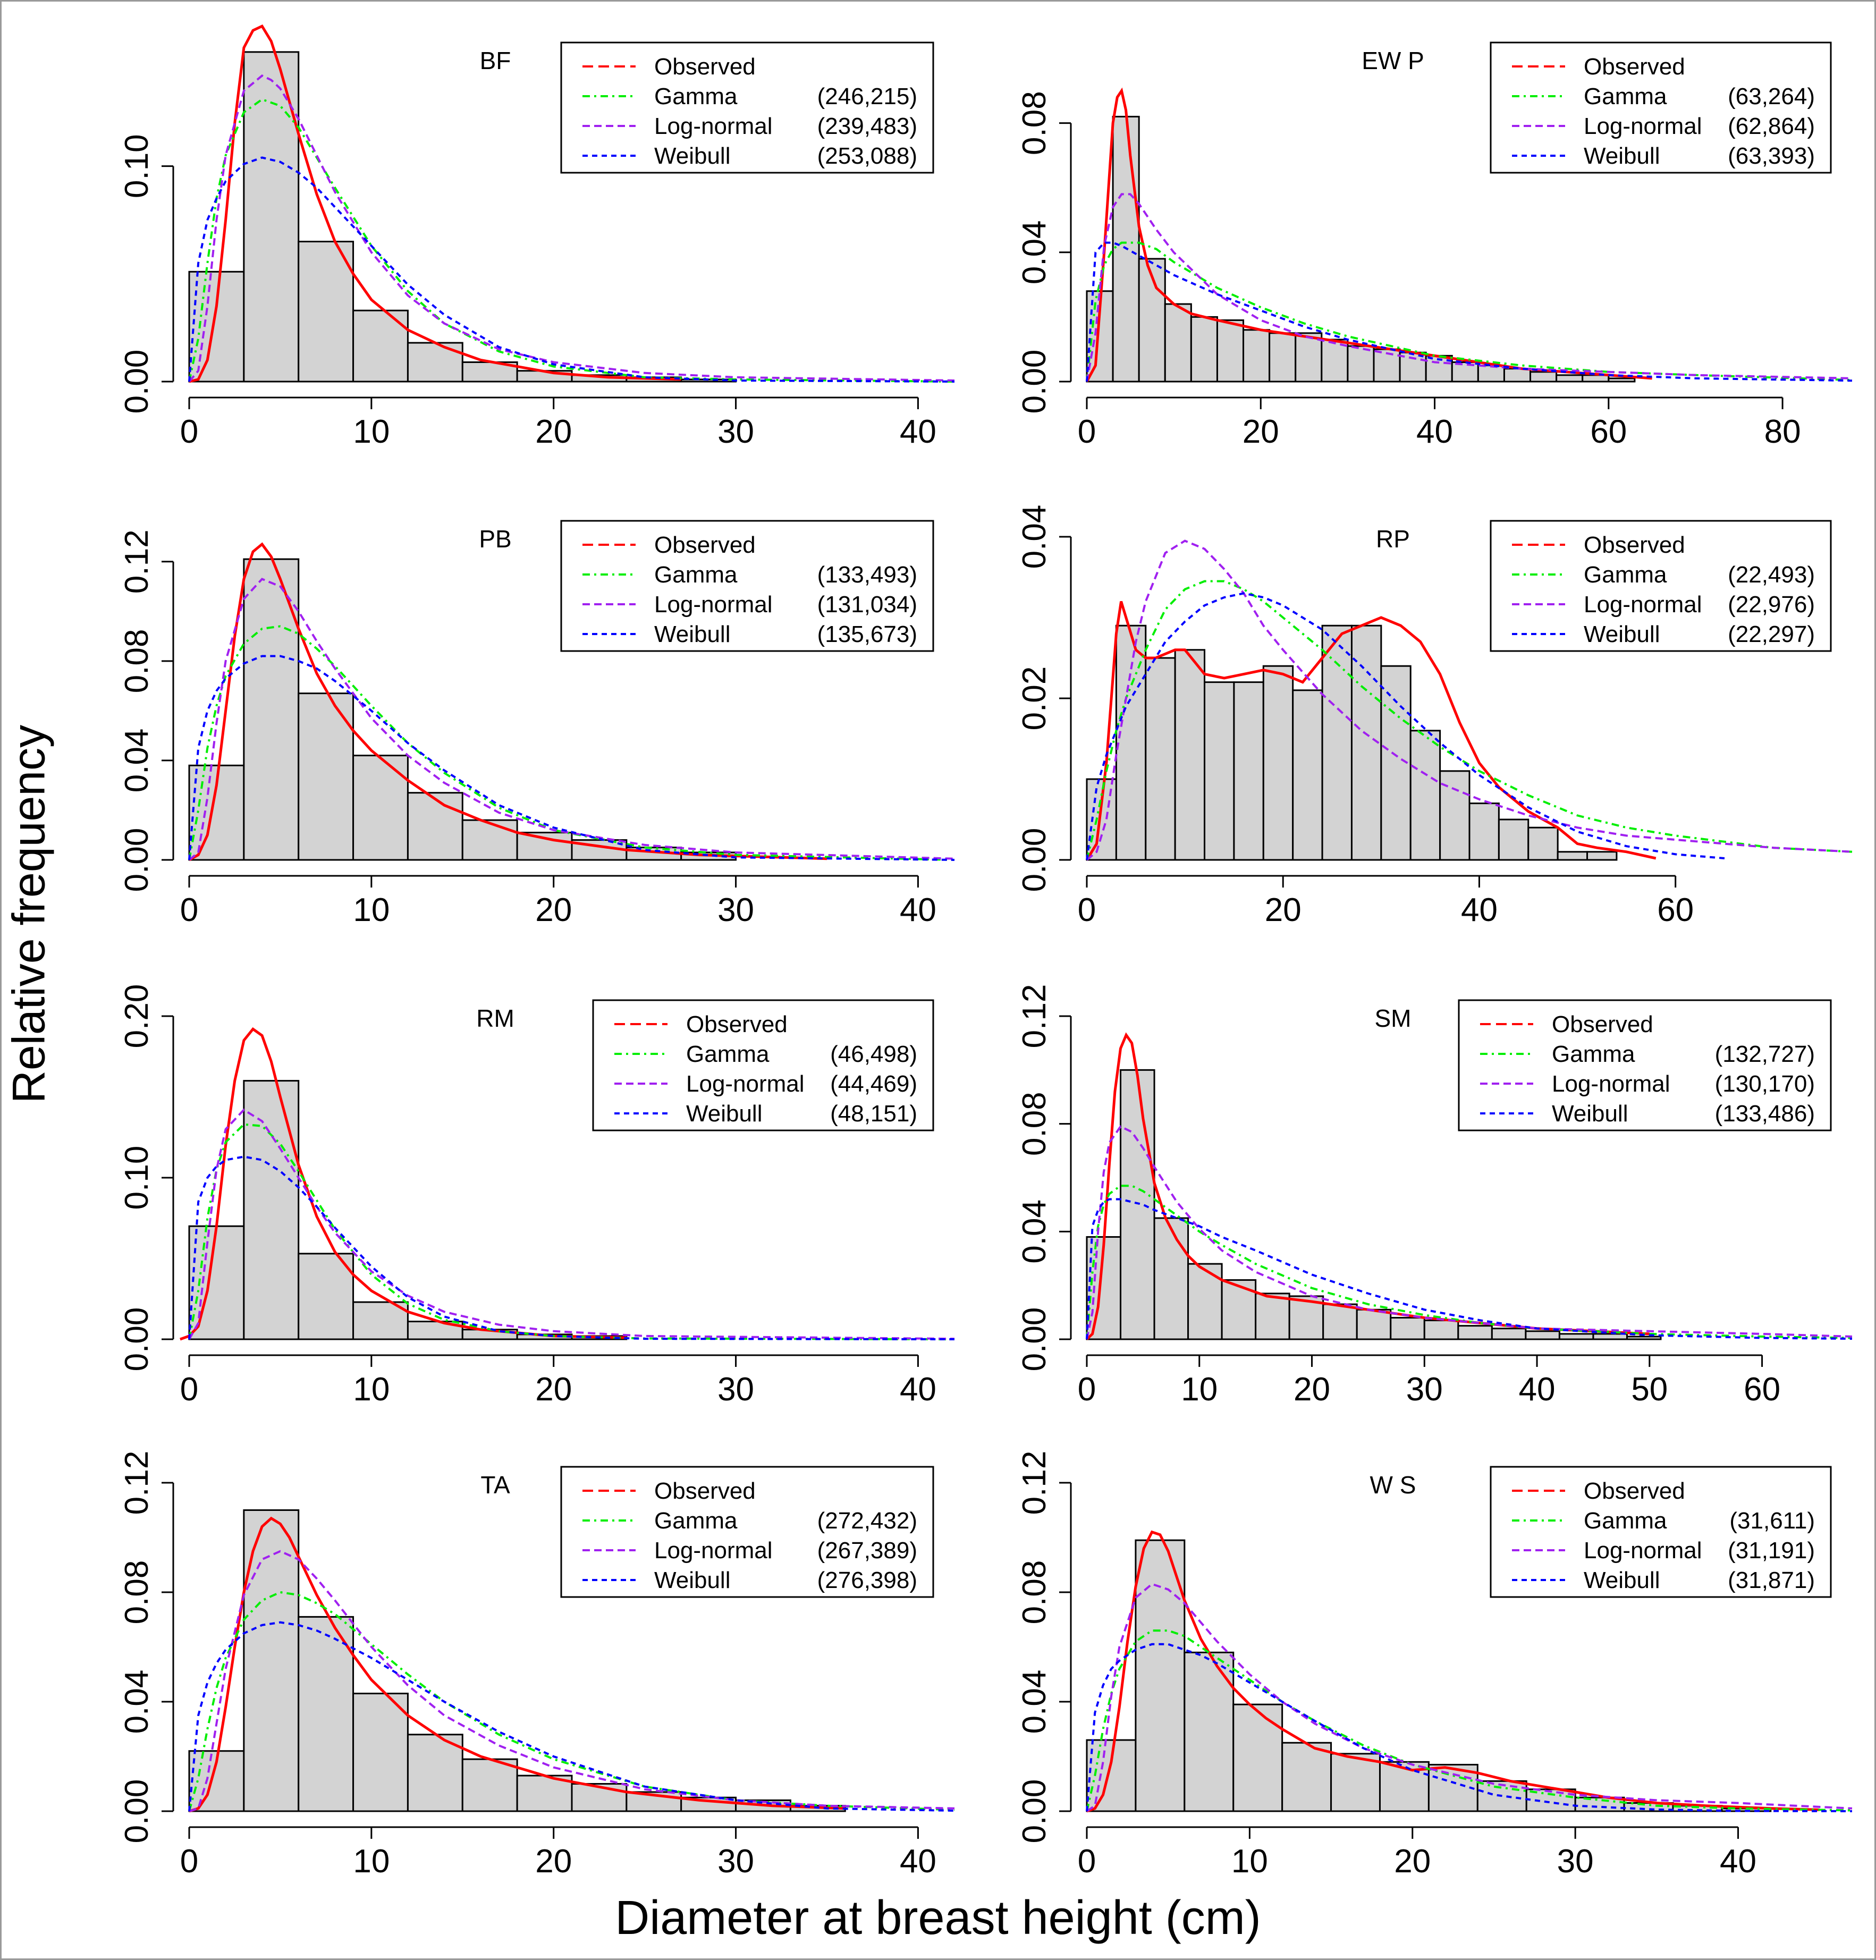 Image resolution: width=1876 pixels, height=1960 pixels. What do you see at coordinates (1393, 60) in the screenshot?
I see `panel-title: EW P` at bounding box center [1393, 60].